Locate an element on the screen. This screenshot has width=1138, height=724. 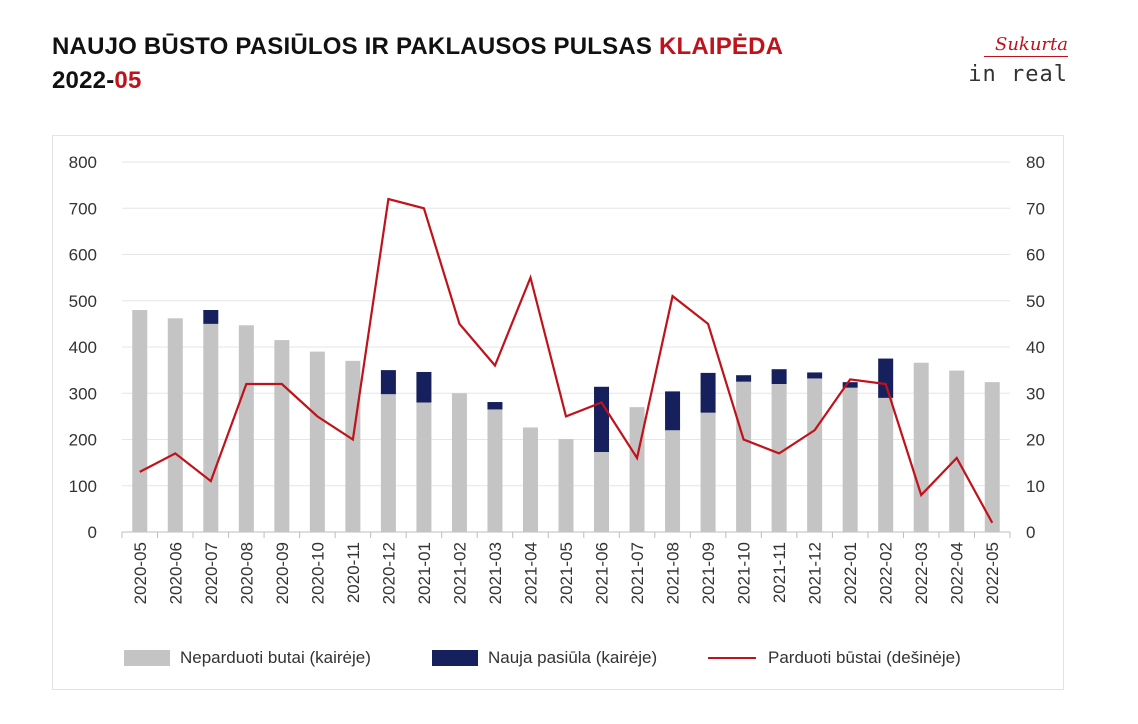
x-tick-label: 2021-07 is located at coordinates (637, 573).